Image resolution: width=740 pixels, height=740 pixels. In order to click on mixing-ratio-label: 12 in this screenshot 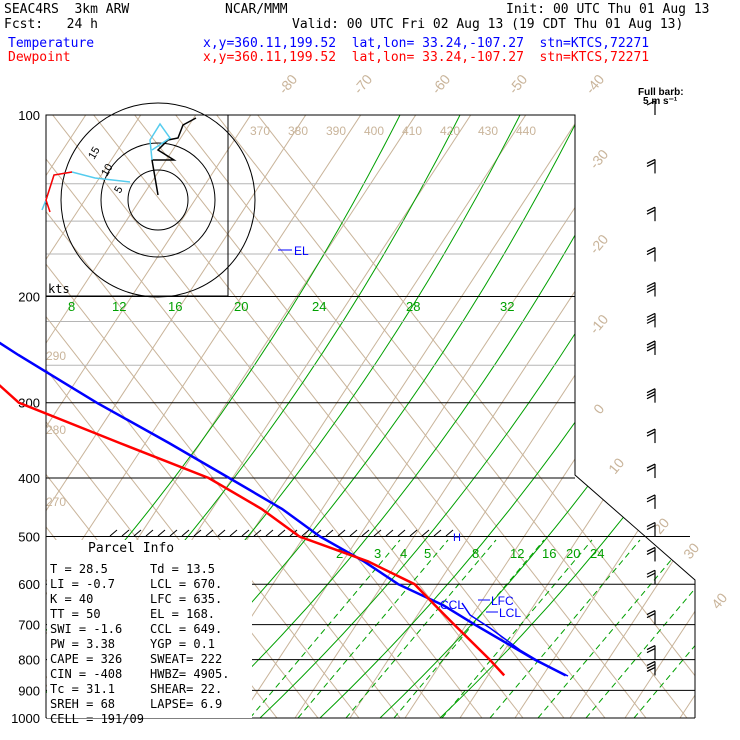, I will do `click(119, 306)`.